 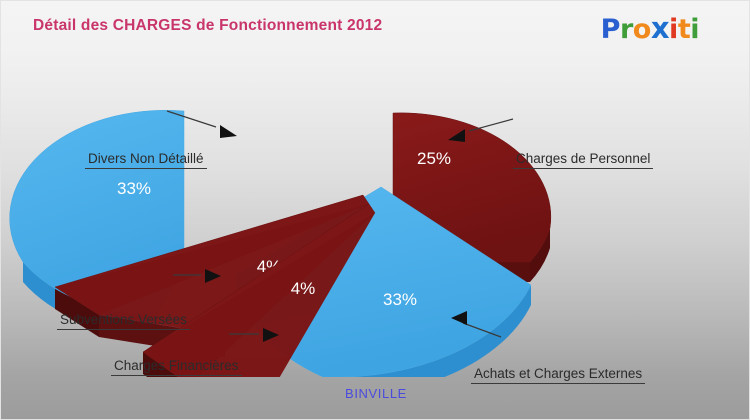 I want to click on city-name: BINVILLE, so click(x=376, y=393).